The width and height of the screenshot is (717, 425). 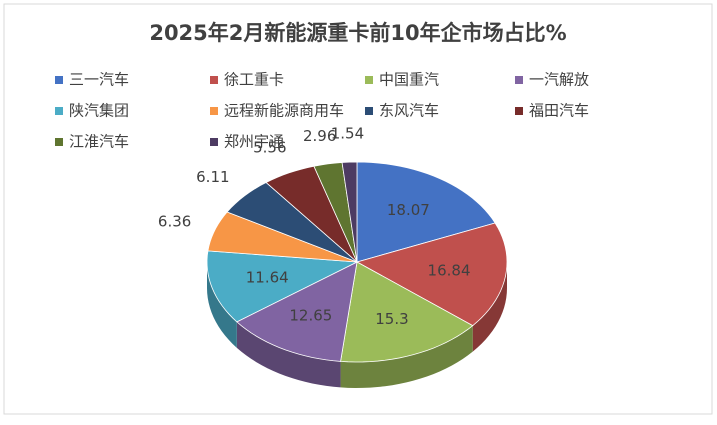 I want to click on legend-label: 江淮汽车, so click(x=99, y=142).